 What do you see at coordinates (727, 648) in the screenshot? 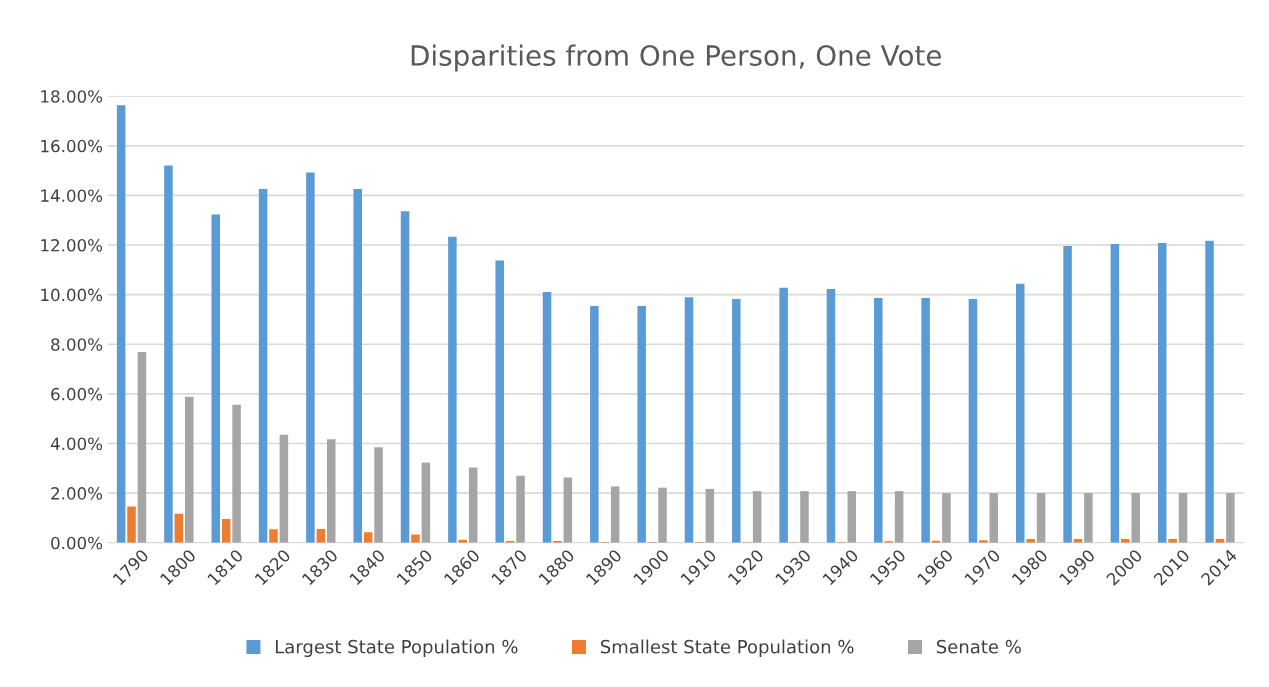
I see `legend-label: Smallest State Population %` at bounding box center [727, 648].